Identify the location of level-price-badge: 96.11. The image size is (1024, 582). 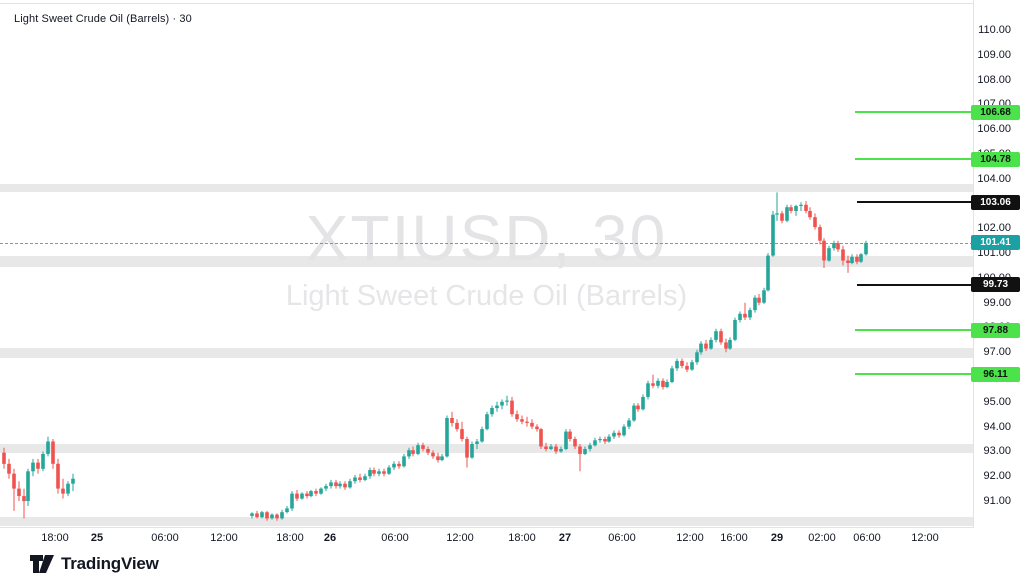
(995, 374).